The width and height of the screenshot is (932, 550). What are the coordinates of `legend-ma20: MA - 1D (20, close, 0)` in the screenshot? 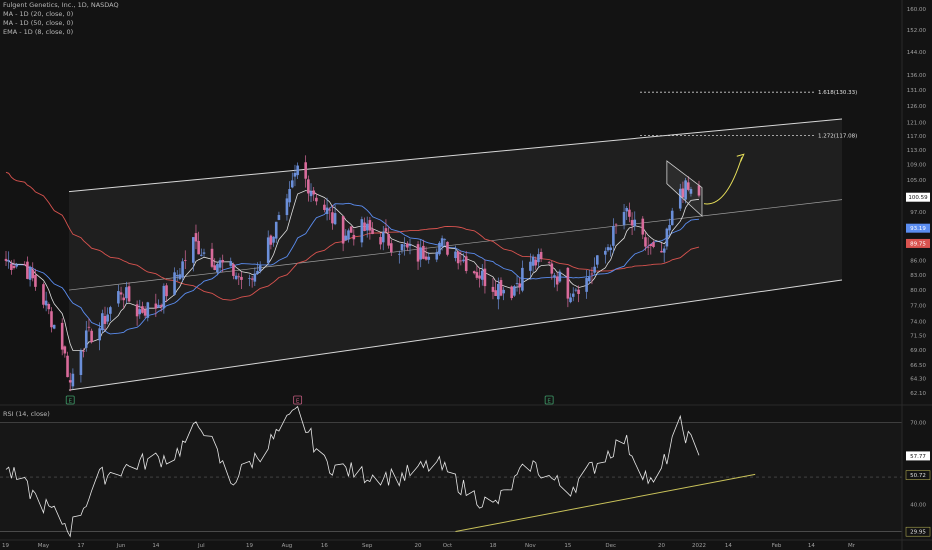 It's located at (38, 14).